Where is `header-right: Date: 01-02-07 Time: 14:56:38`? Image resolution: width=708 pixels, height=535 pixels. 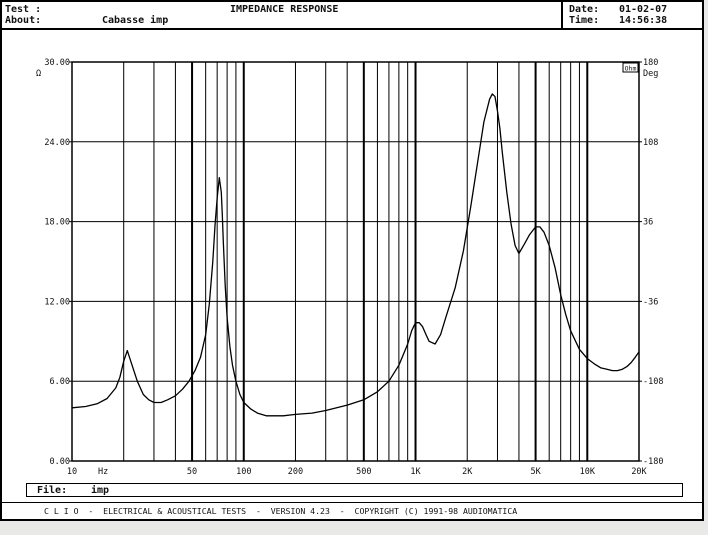 header-right: Date: 01-02-07 Time: 14:56:38 is located at coordinates (632, 15).